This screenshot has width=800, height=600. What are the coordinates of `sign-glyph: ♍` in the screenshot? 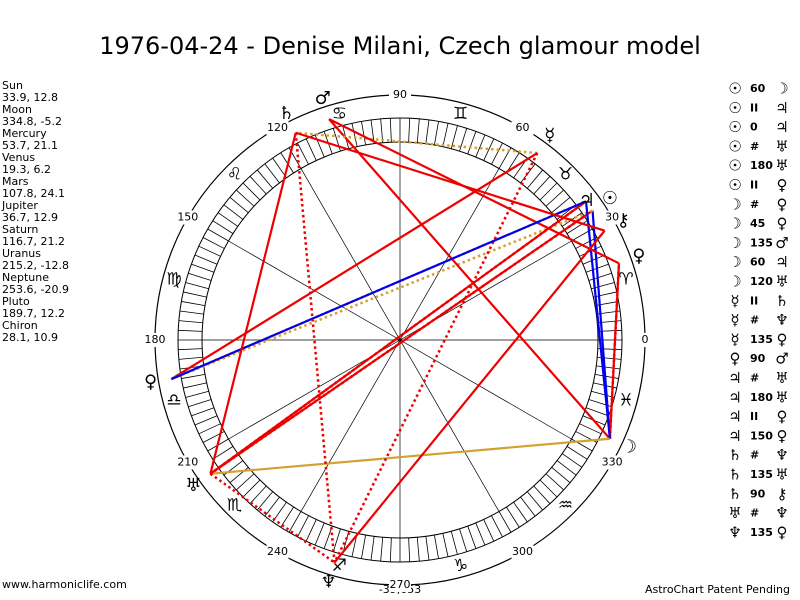 It's located at (173, 279).